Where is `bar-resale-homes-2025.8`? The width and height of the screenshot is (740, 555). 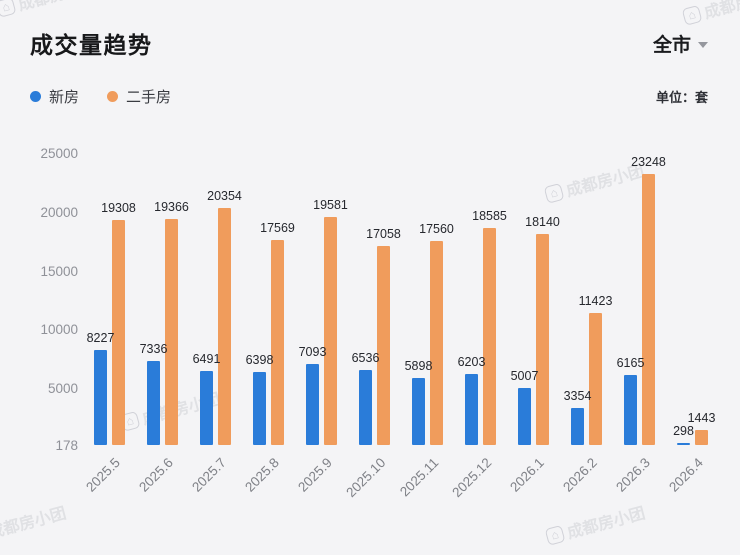
bar-resale-homes-2025.8 is located at coordinates (277, 342).